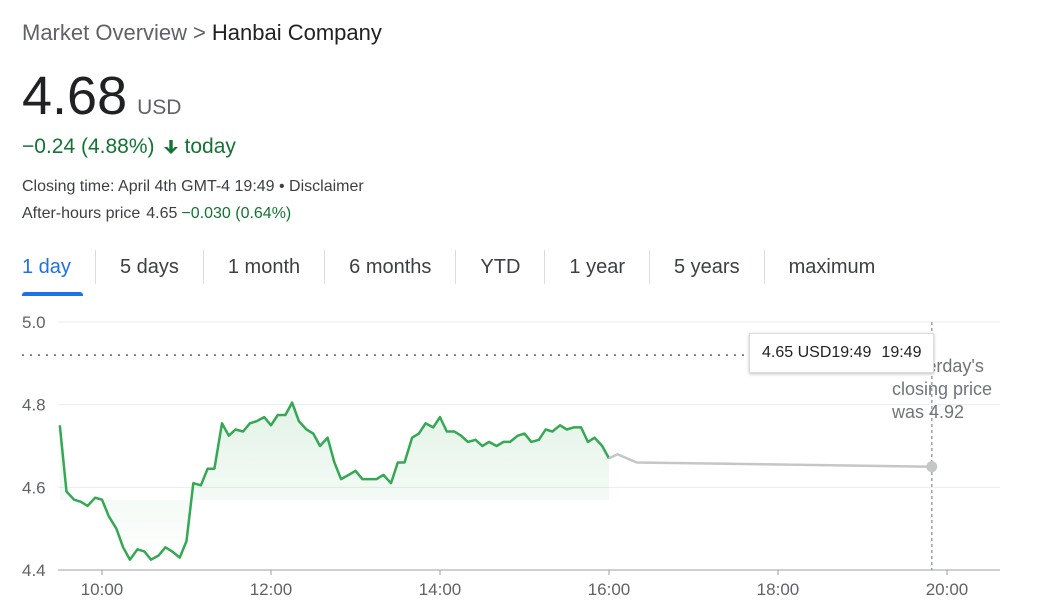 Image resolution: width=1038 pixels, height=610 pixels. What do you see at coordinates (34, 405) in the screenshot?
I see `y-tick-label: 4.8` at bounding box center [34, 405].